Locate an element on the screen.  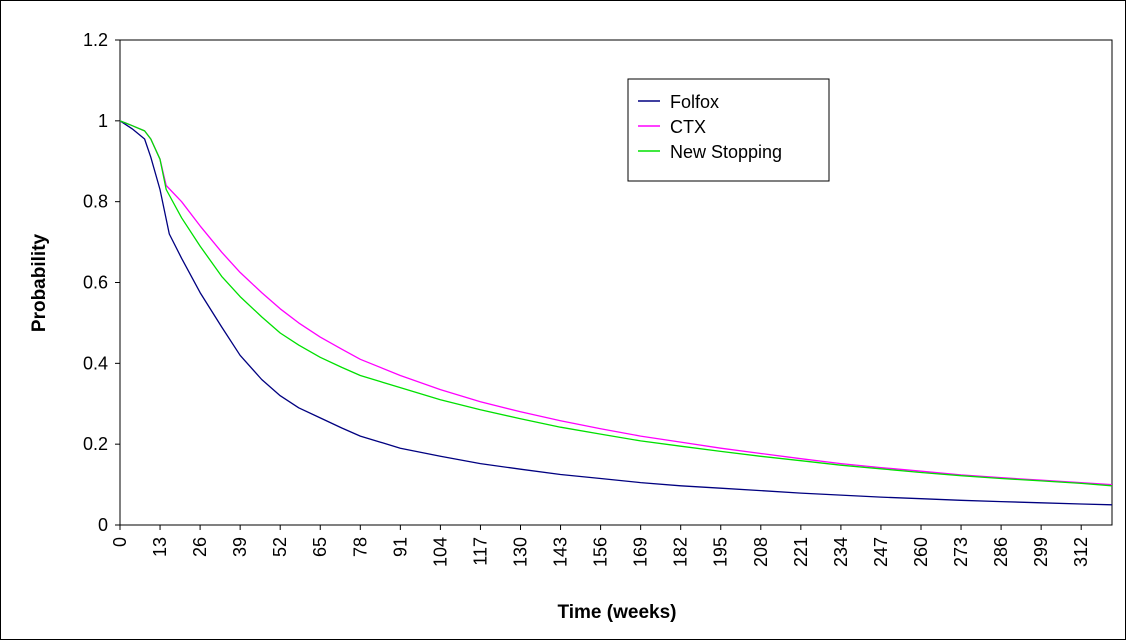
x-tick-label: 273 is located at coordinates (961, 552).